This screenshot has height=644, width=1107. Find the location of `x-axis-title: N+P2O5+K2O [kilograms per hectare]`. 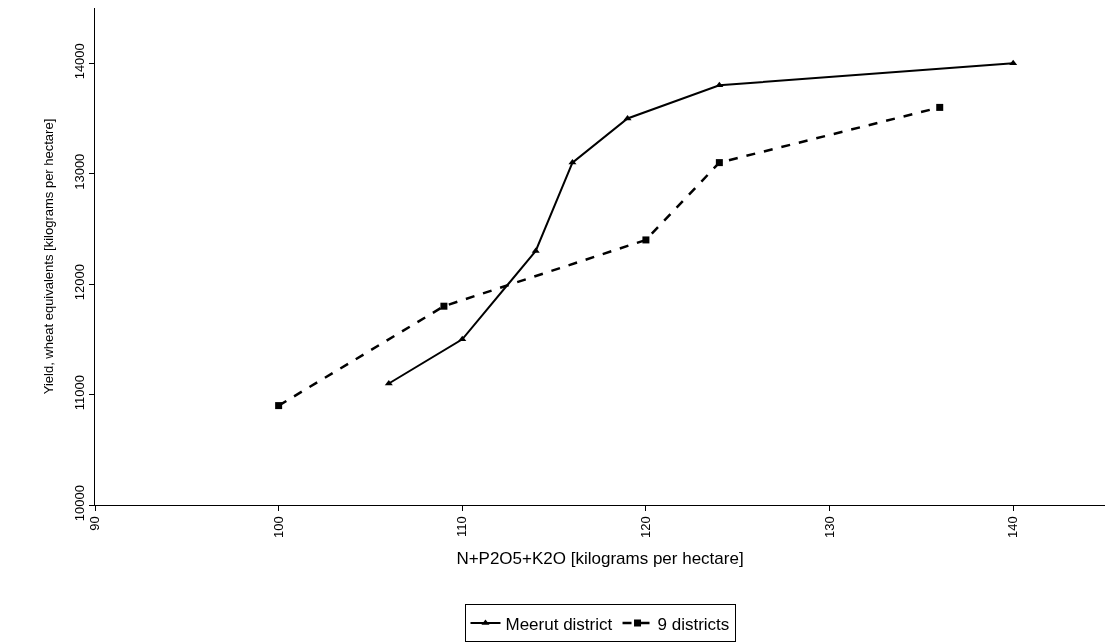

x-axis-title: N+P2O5+K2O [kilograms per hectare] is located at coordinates (600, 559).